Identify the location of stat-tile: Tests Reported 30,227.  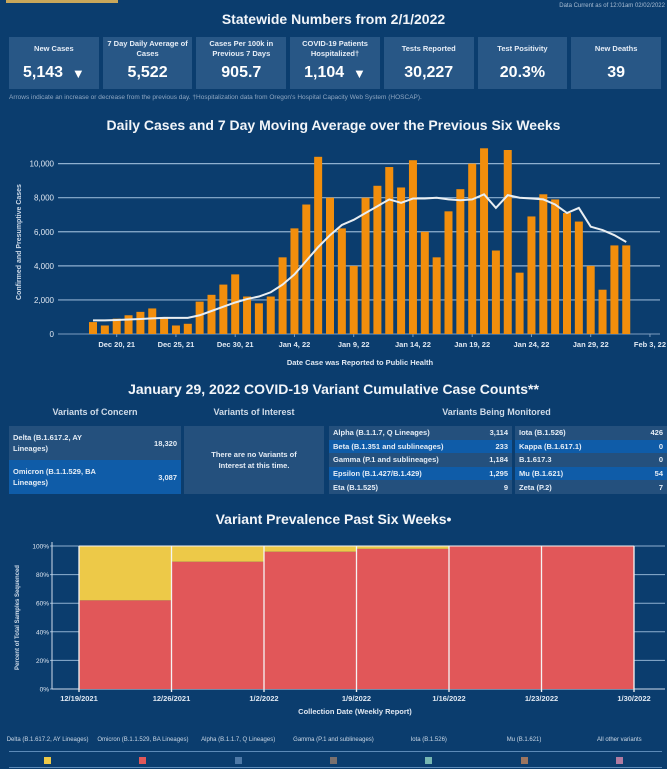
(428, 63).